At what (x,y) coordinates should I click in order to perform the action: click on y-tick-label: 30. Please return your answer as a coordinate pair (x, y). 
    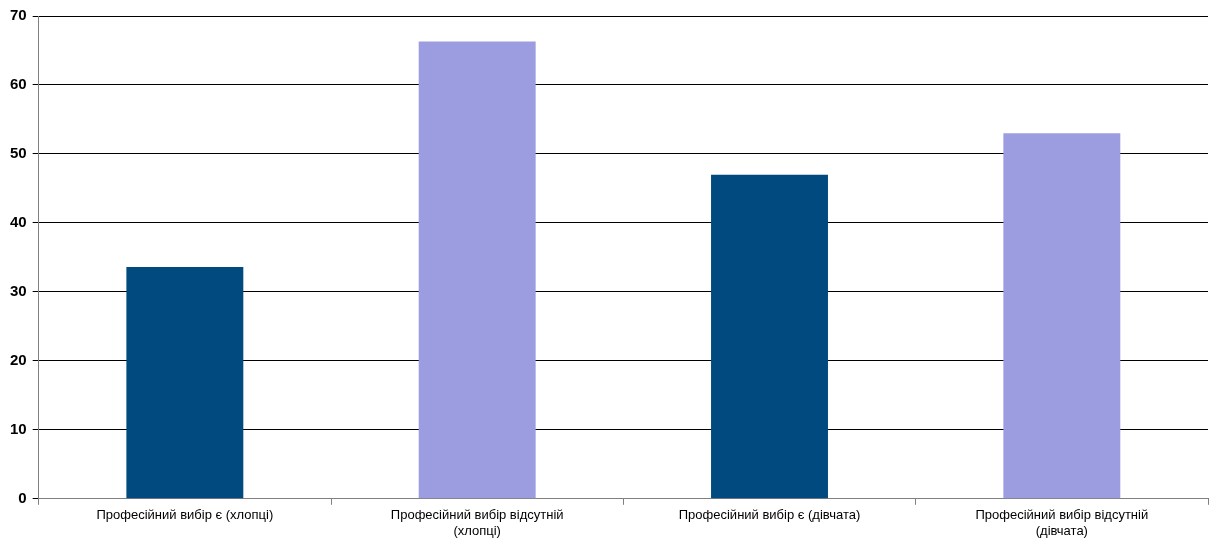
    Looking at the image, I should click on (18, 291).